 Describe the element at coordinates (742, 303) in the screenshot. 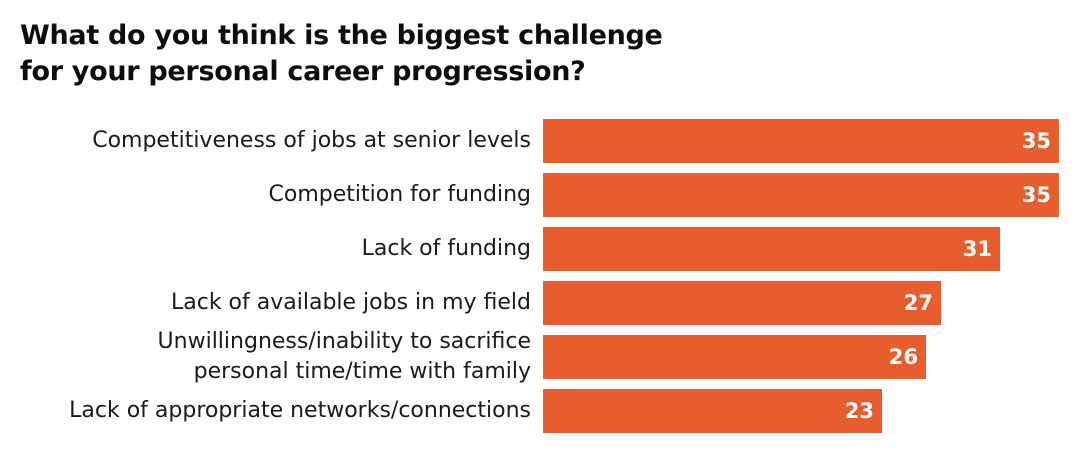

I see `bar: 27` at that location.